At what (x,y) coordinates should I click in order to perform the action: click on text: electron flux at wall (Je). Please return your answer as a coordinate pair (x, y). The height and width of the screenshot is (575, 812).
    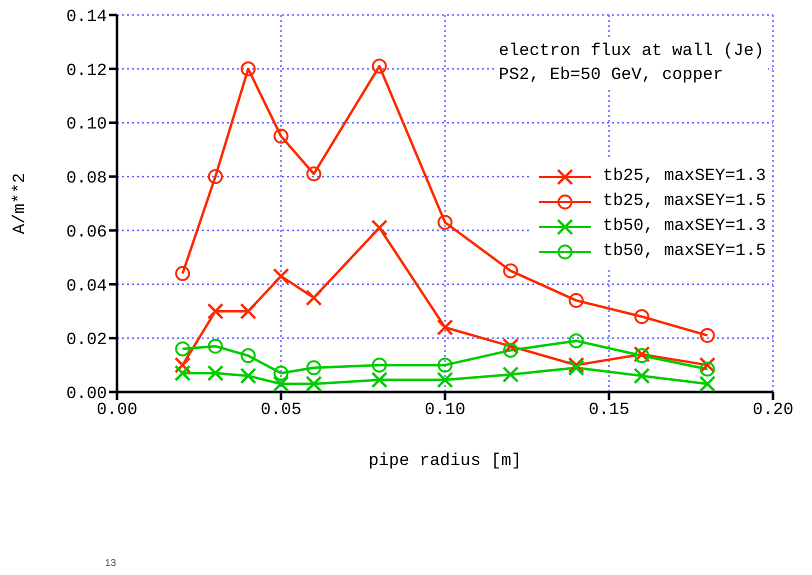
    Looking at the image, I should click on (631, 52).